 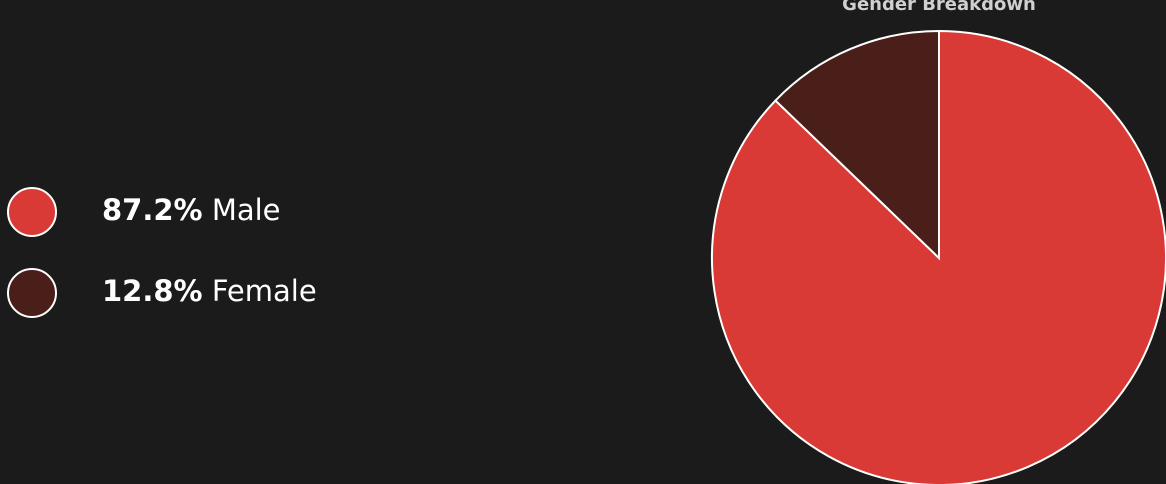 I want to click on legend-label: 87.2% Male, so click(x=191, y=210).